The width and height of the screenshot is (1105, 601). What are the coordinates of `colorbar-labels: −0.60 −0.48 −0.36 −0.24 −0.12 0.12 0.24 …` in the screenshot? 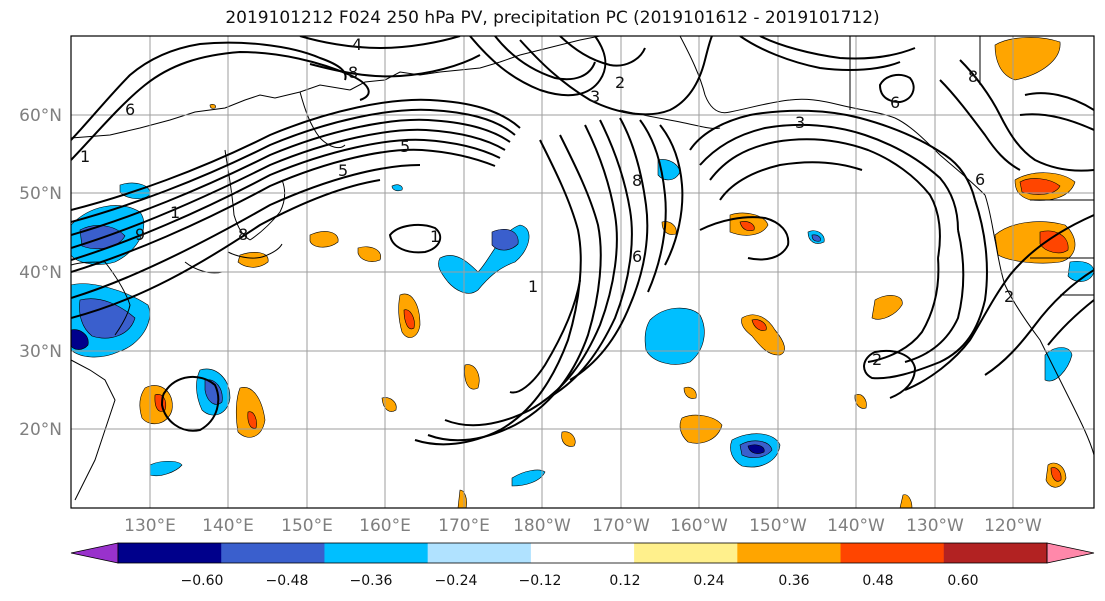 It's located at (580, 581).